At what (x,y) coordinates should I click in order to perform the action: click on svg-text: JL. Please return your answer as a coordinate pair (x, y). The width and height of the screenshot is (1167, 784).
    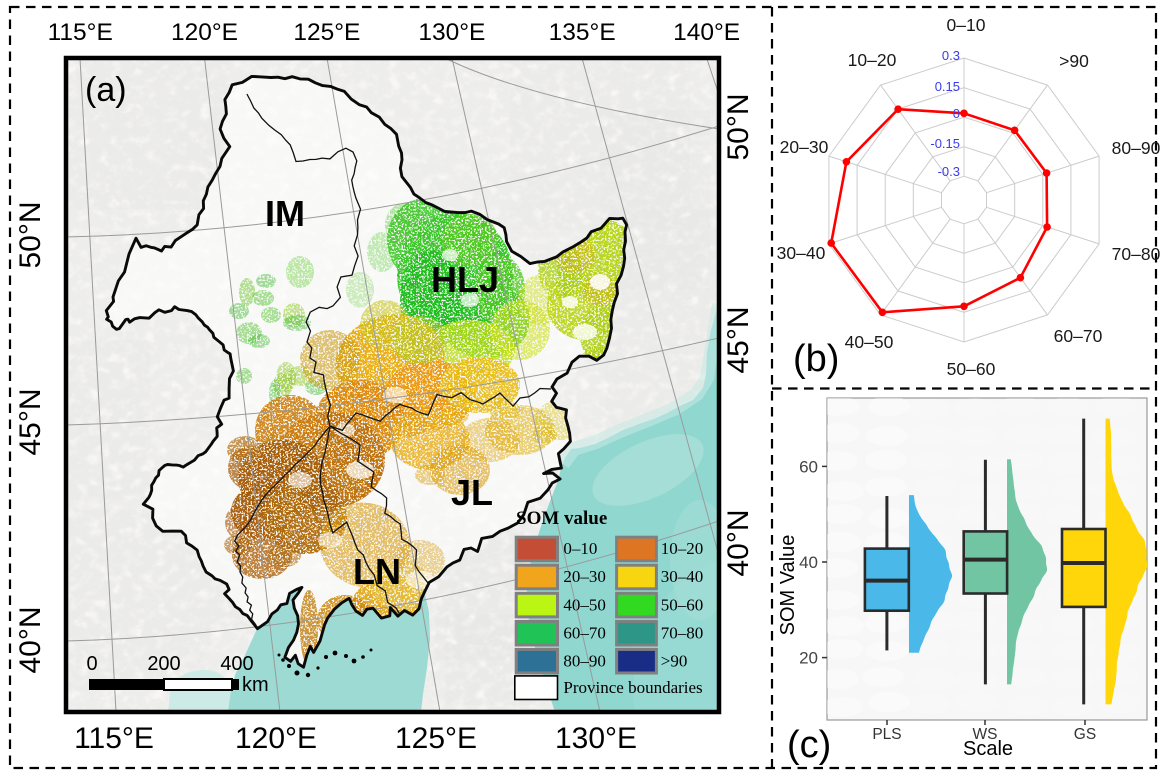
    Looking at the image, I should click on (472, 492).